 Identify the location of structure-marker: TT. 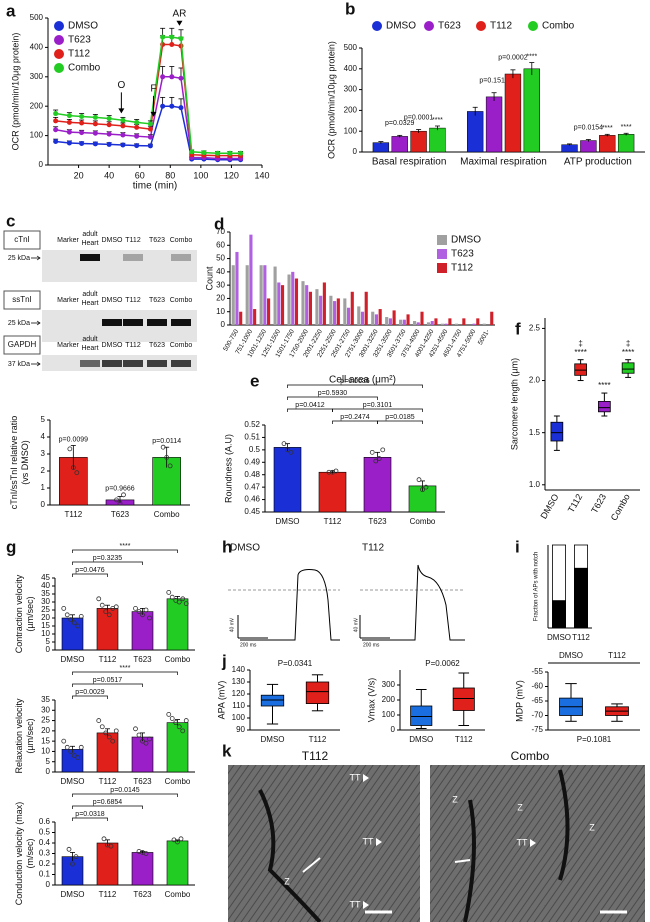
(355, 777).